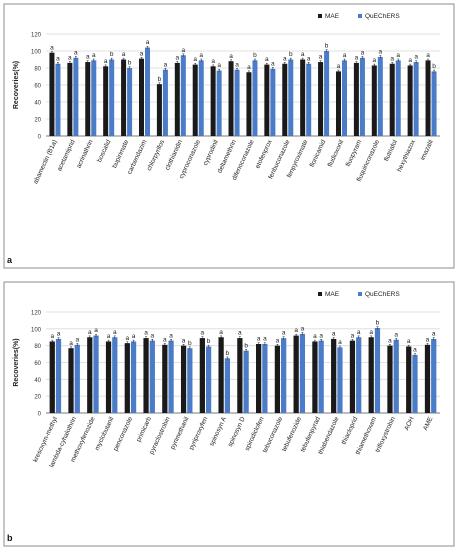  I want to click on y-tick-label: 120, so click(36, 36).